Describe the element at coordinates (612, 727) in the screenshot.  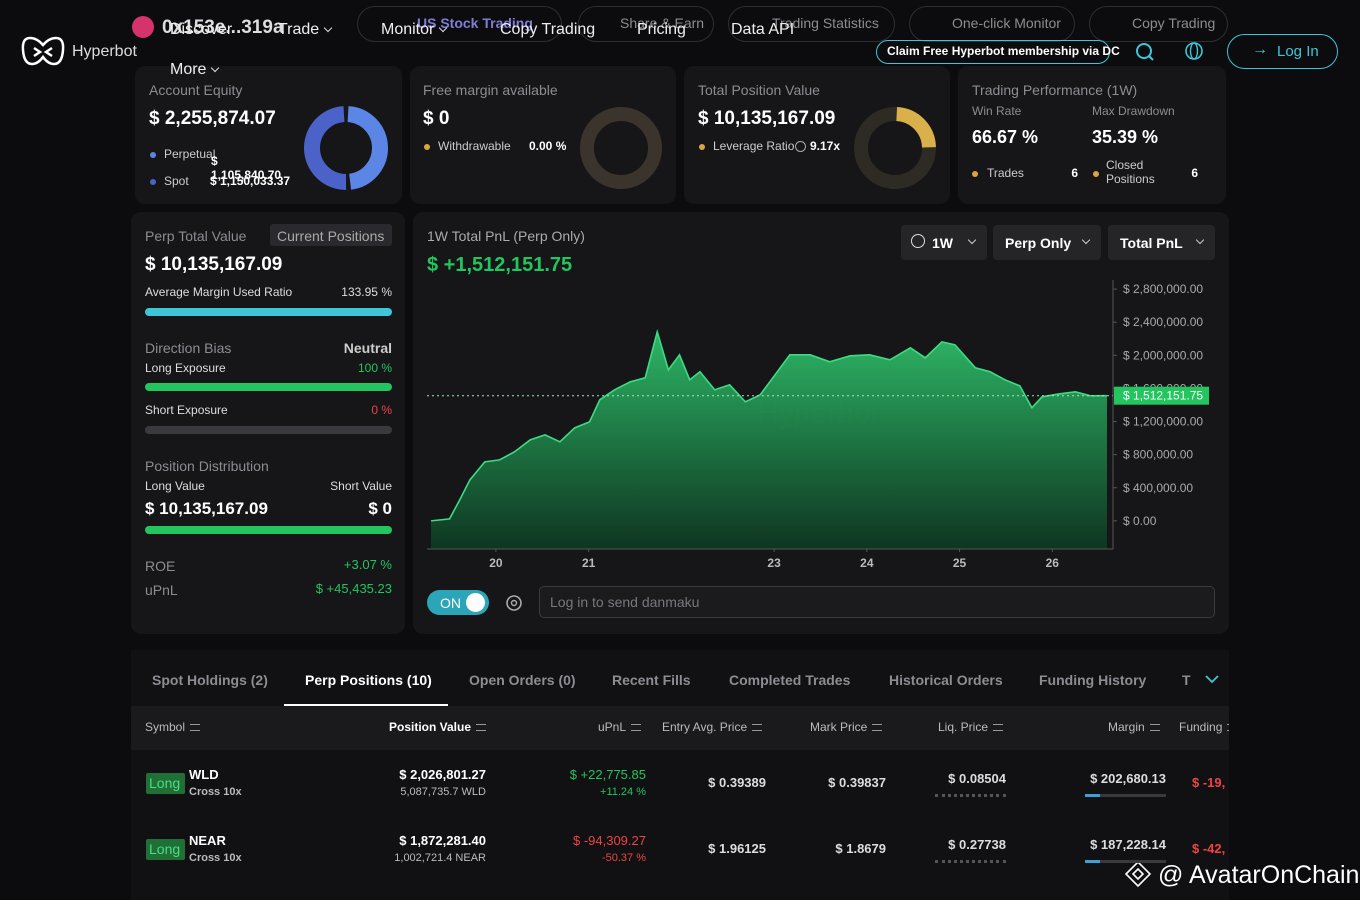
I see `column-header: uPnL` at that location.